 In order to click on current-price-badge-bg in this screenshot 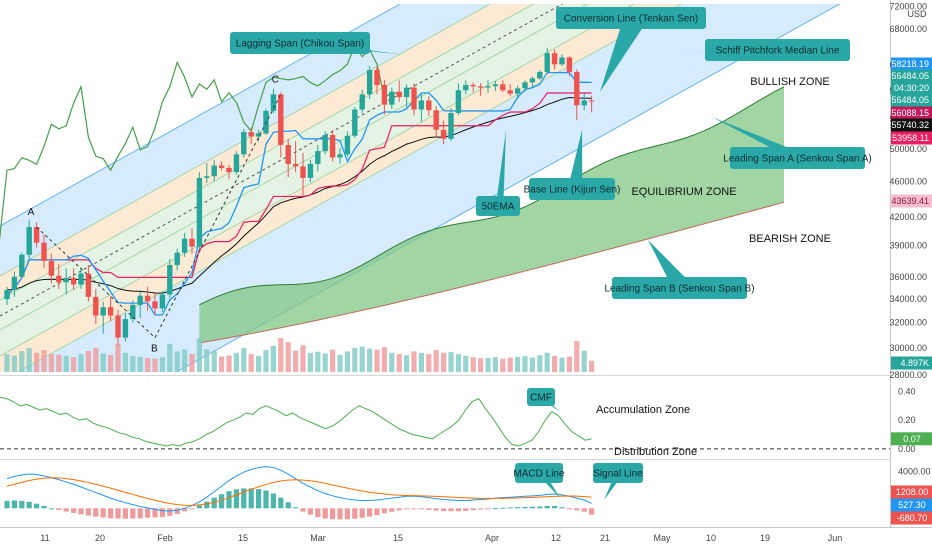, I will do `click(911, 76)`.